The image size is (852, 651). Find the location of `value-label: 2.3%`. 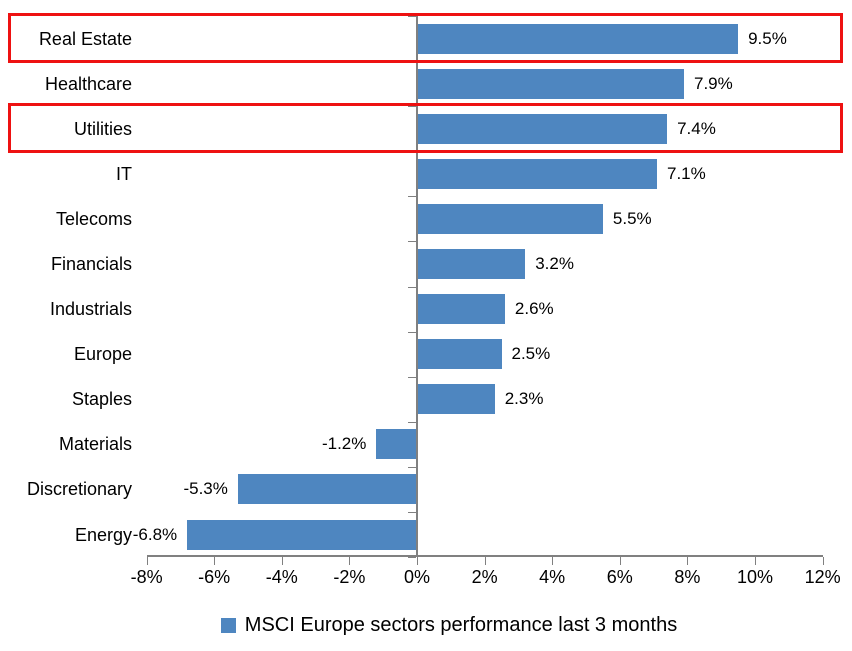

value-label: 2.3% is located at coordinates (524, 399).